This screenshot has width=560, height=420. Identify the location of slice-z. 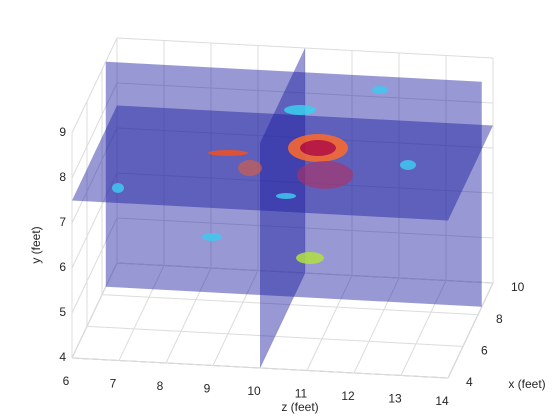
(282, 208).